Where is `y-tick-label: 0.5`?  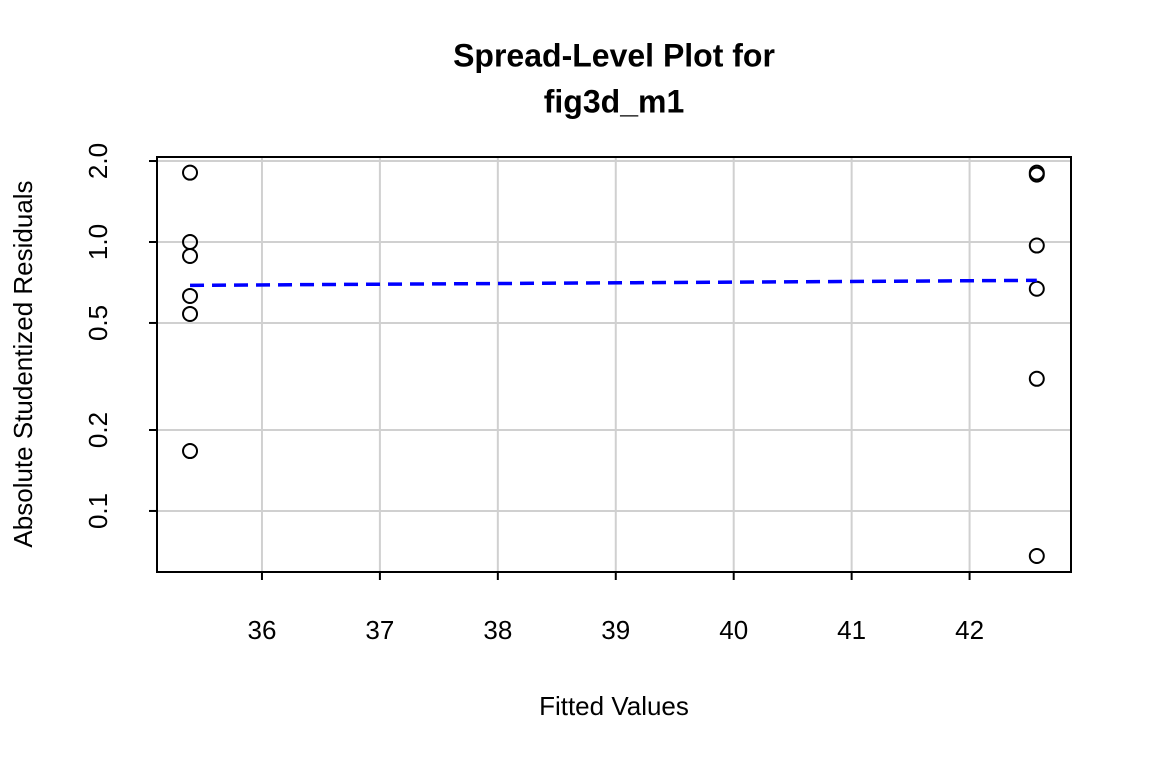 y-tick-label: 0.5 is located at coordinates (98, 323).